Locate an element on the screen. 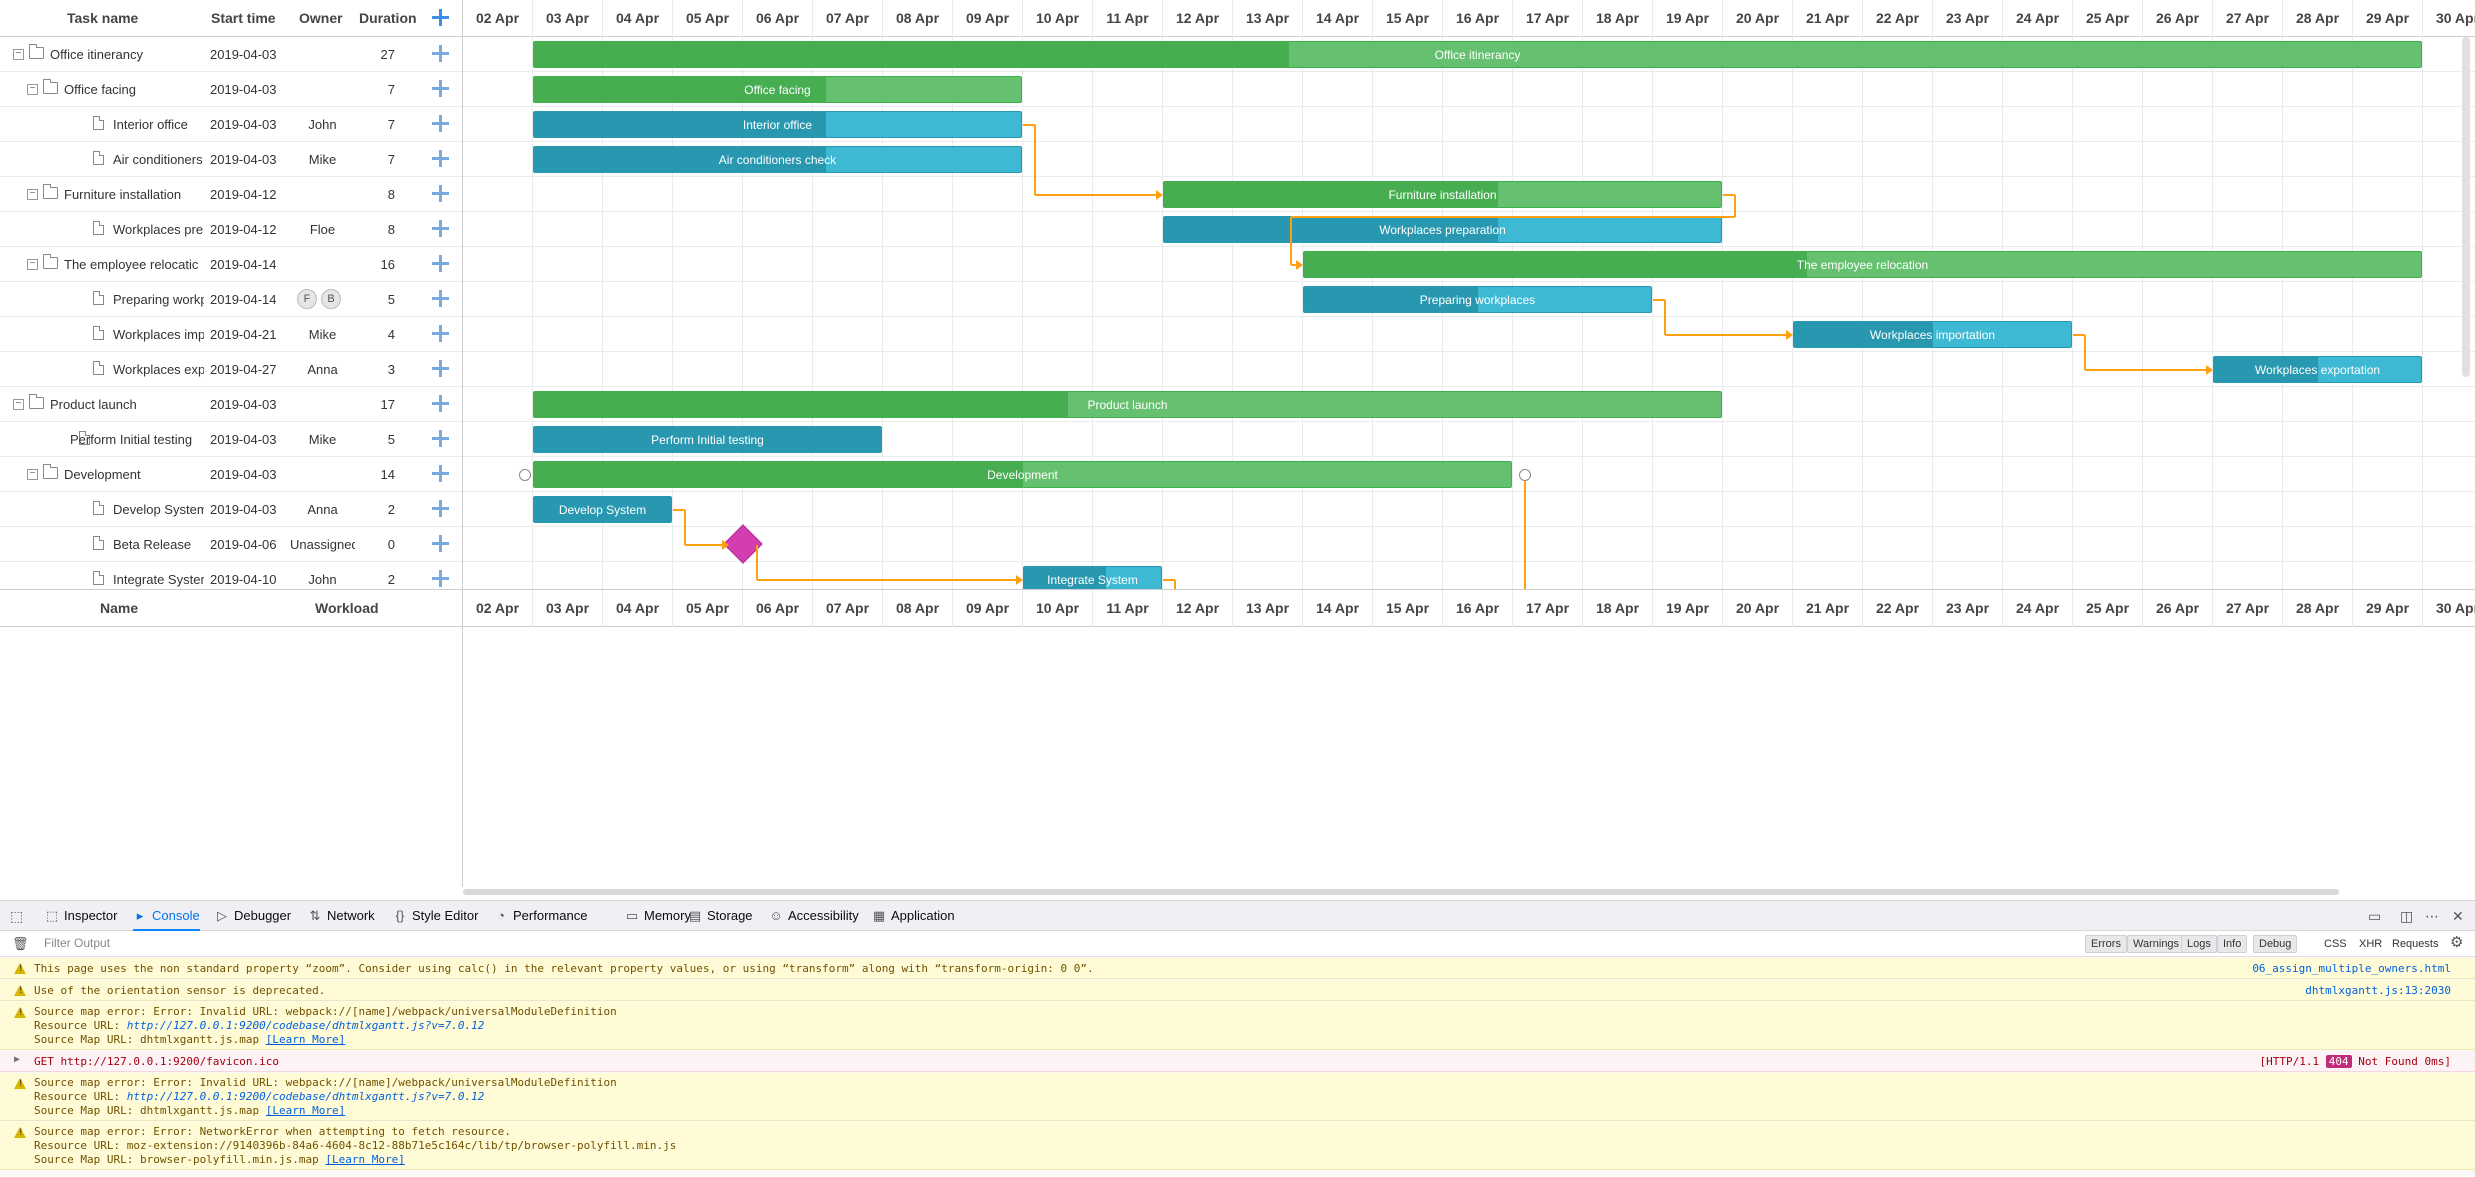 This screenshot has width=2475, height=1177. more-options-icon: ⋯ is located at coordinates (2432, 916).